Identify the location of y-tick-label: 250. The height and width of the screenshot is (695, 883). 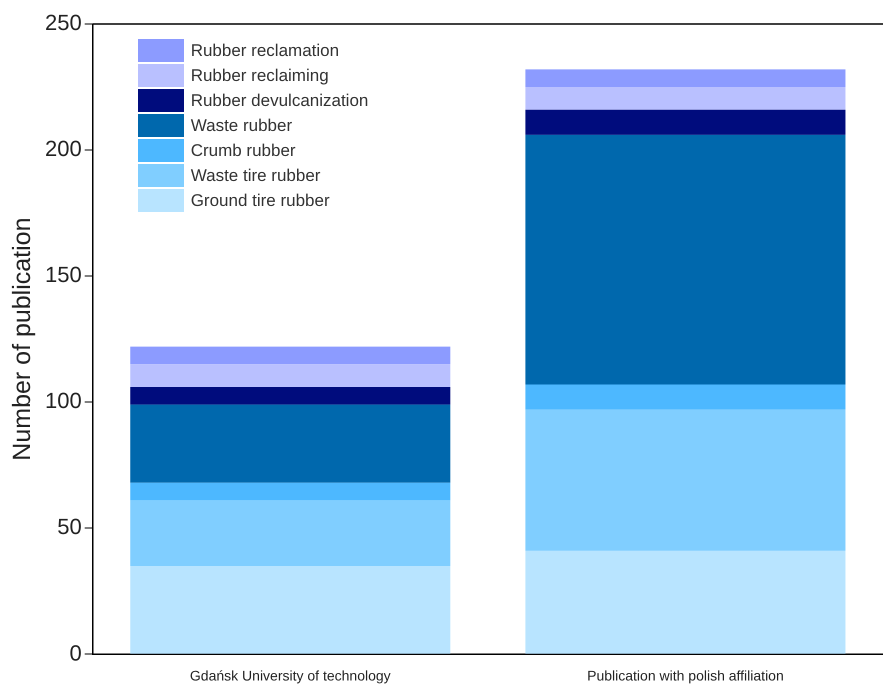
(63, 23).